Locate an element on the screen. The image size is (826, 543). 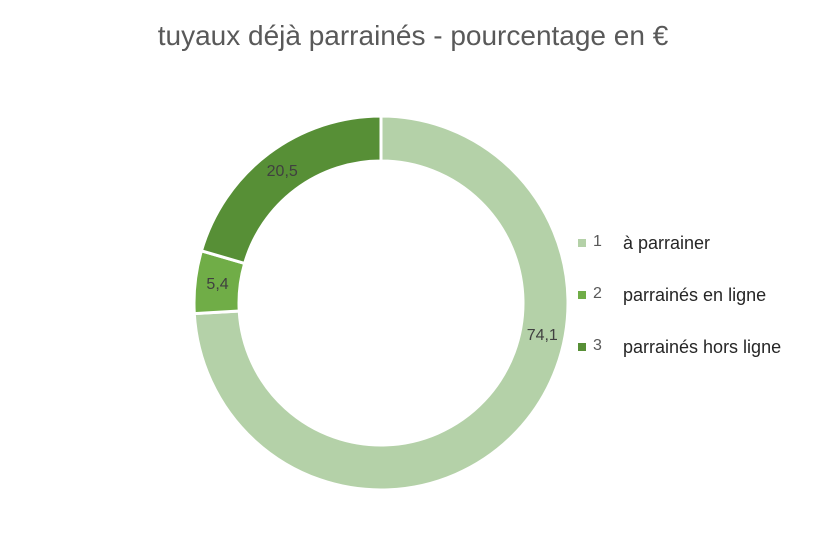
legend-category-1: 1 is located at coordinates (597, 241).